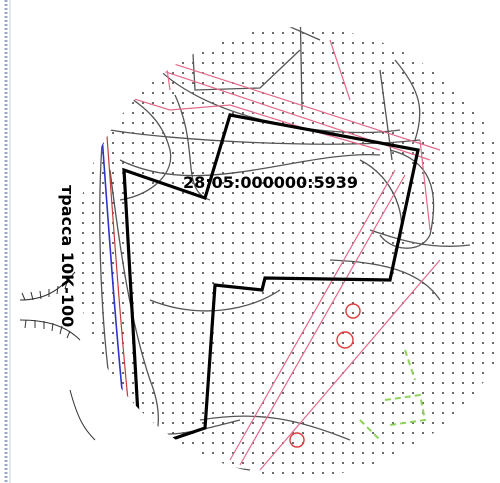 This screenshot has width=500, height=483. Describe the element at coordinates (7, 241) in the screenshot. I see `left-frame` at that location.